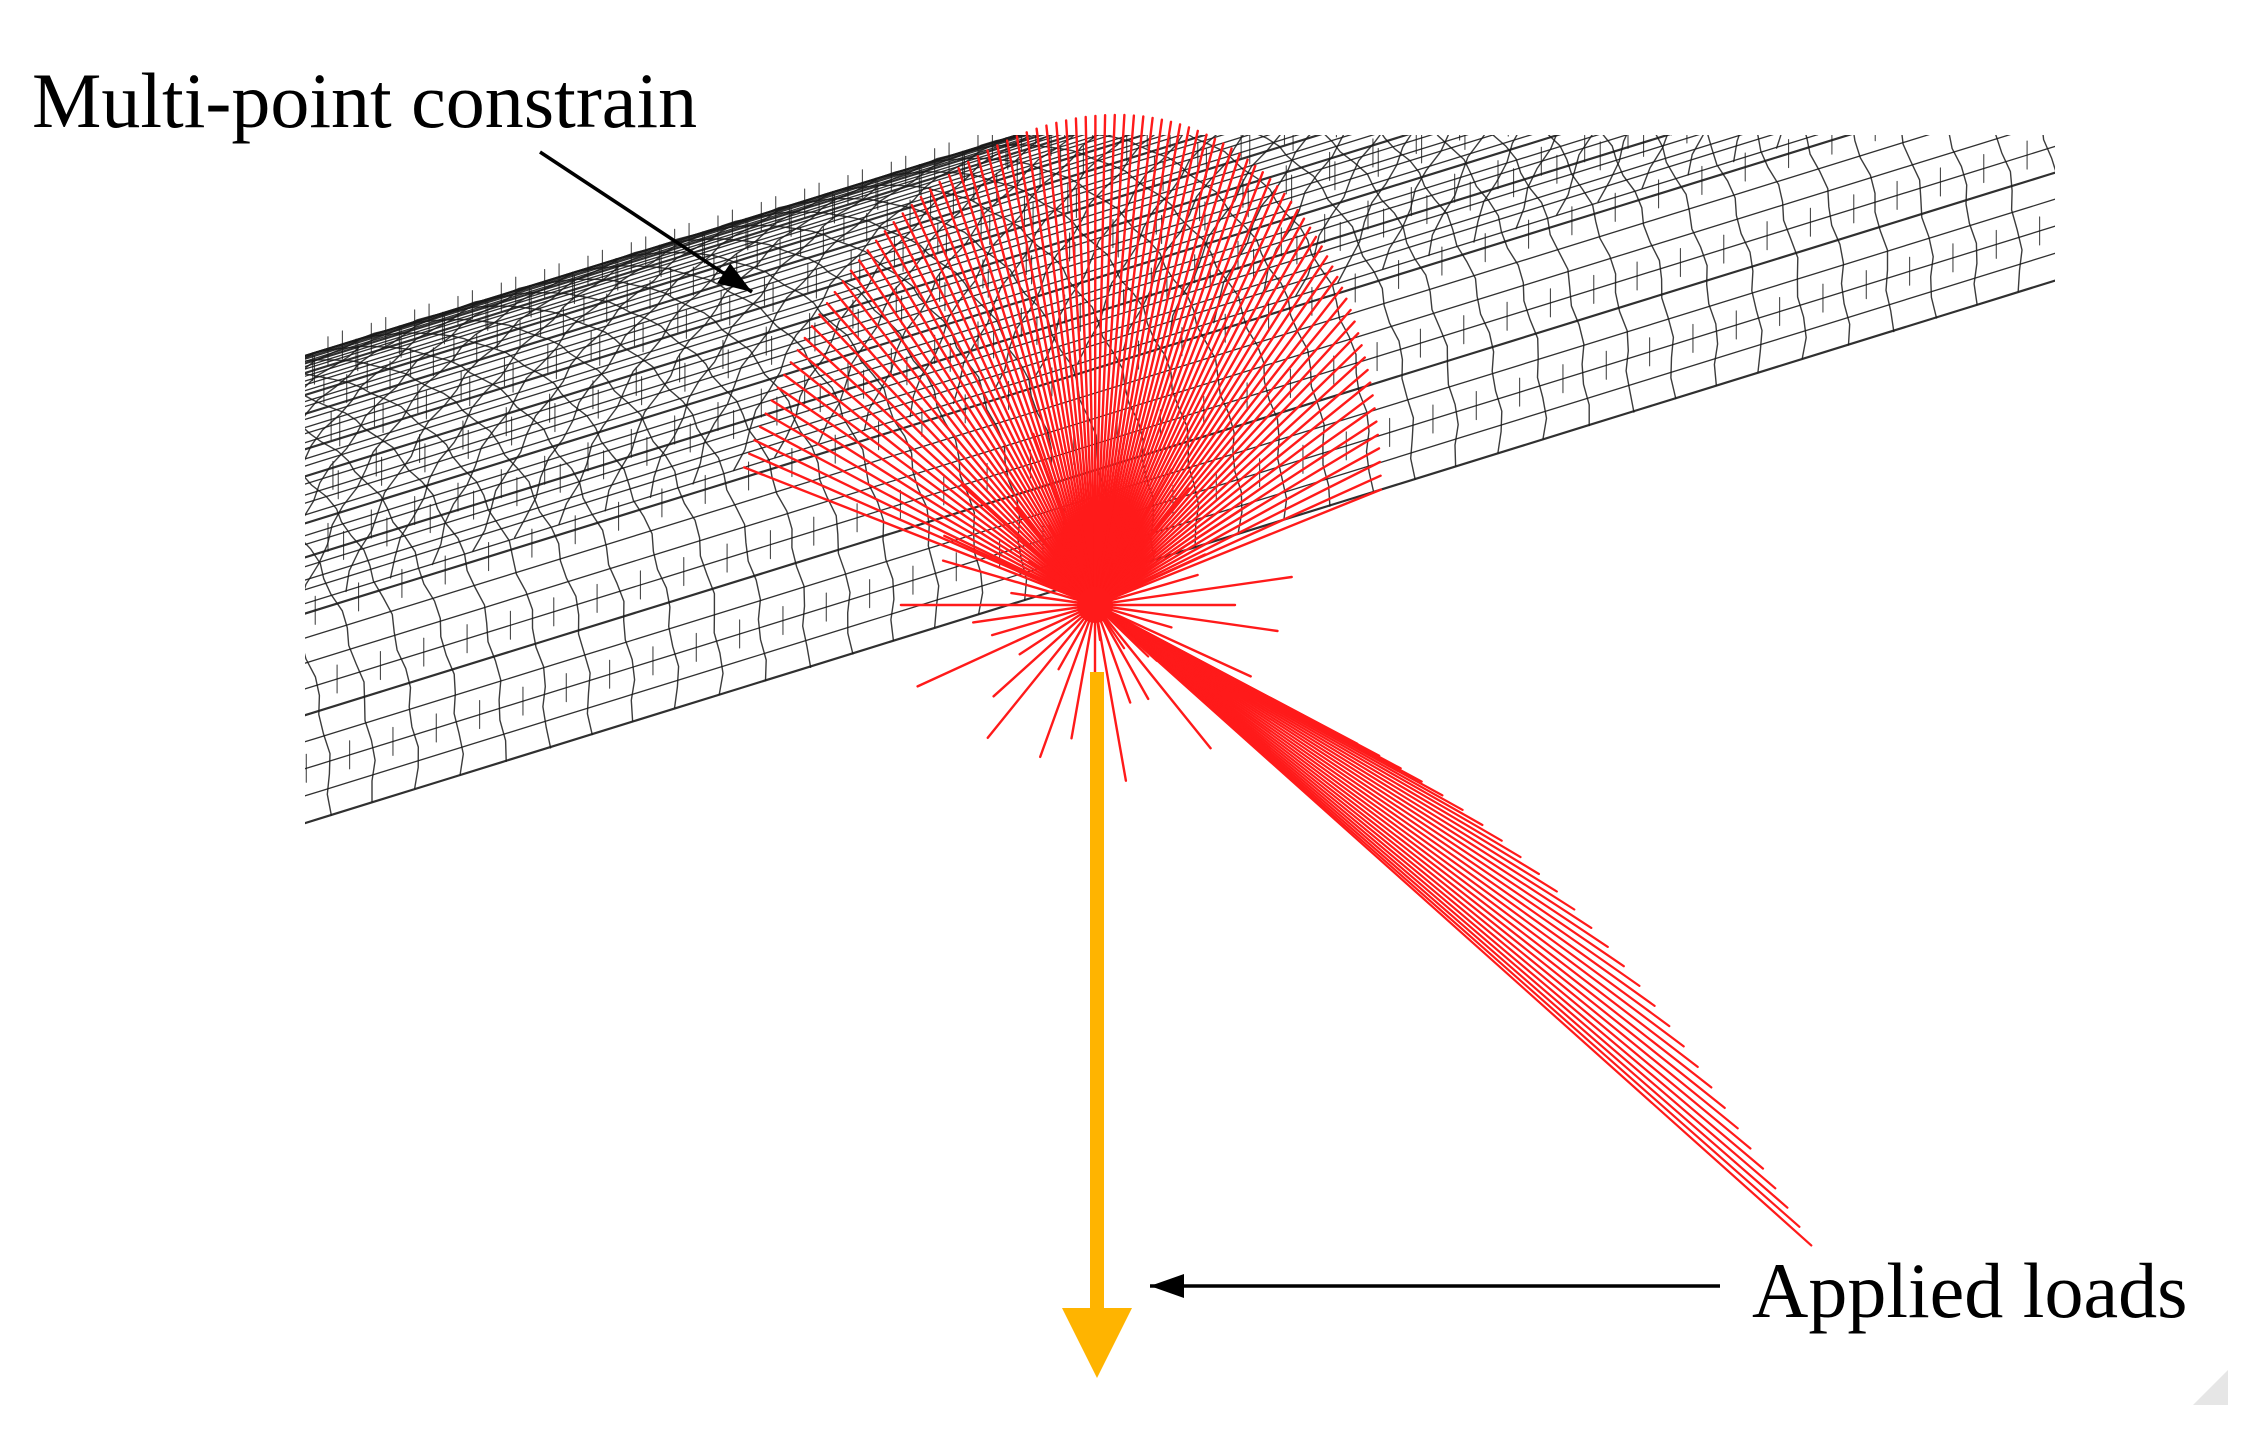  I want to click on constraint-callout-arrow, so click(646, 222).